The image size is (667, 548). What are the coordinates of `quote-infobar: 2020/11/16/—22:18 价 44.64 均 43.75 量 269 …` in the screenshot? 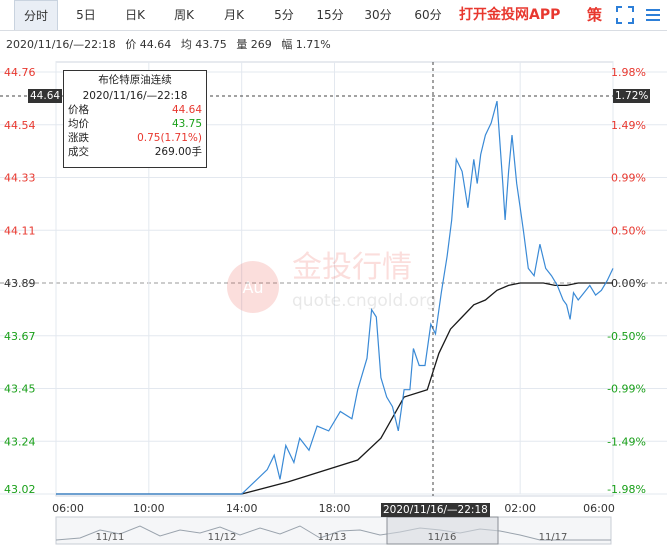 It's located at (171, 44).